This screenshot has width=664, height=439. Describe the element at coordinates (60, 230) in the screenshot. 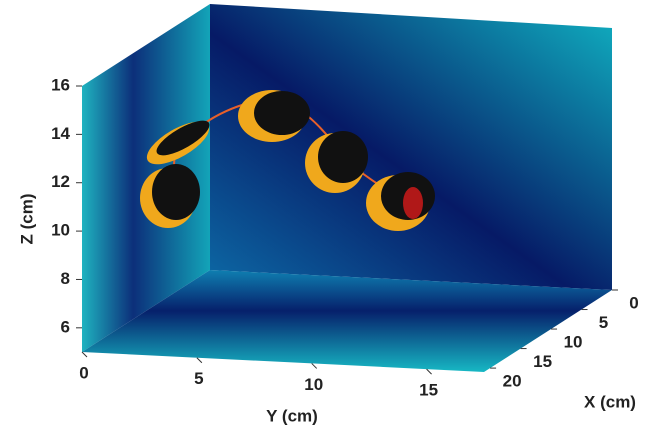

I see `z-tick-label: 10` at that location.